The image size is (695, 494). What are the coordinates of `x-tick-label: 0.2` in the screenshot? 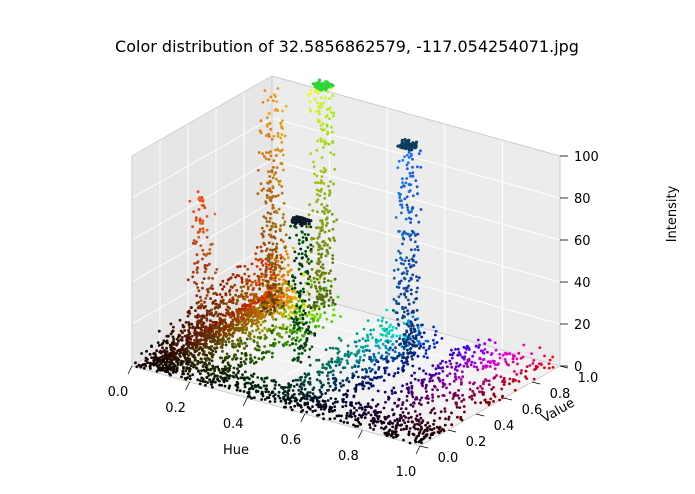 It's located at (175, 408).